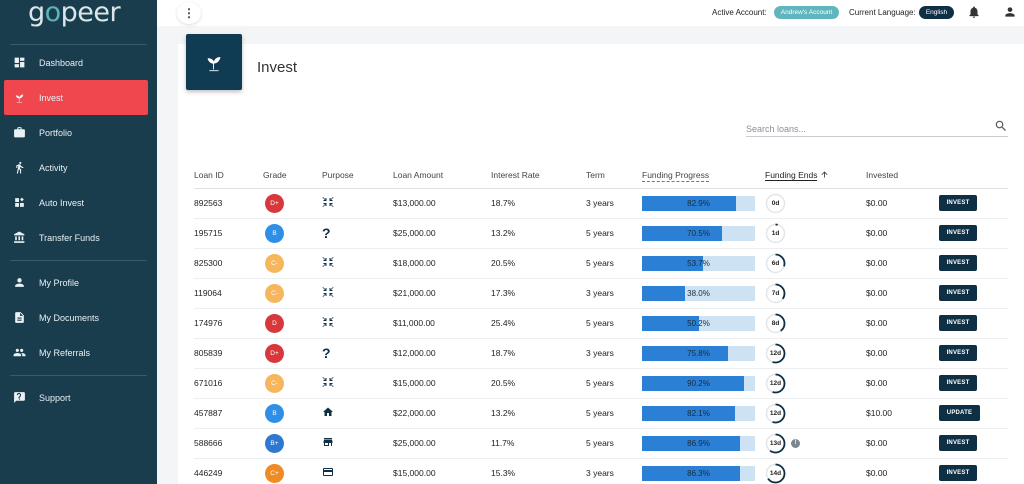 The height and width of the screenshot is (484, 1024). What do you see at coordinates (61, 62) in the screenshot?
I see `sidebar-item-label: Dashboard` at bounding box center [61, 62].